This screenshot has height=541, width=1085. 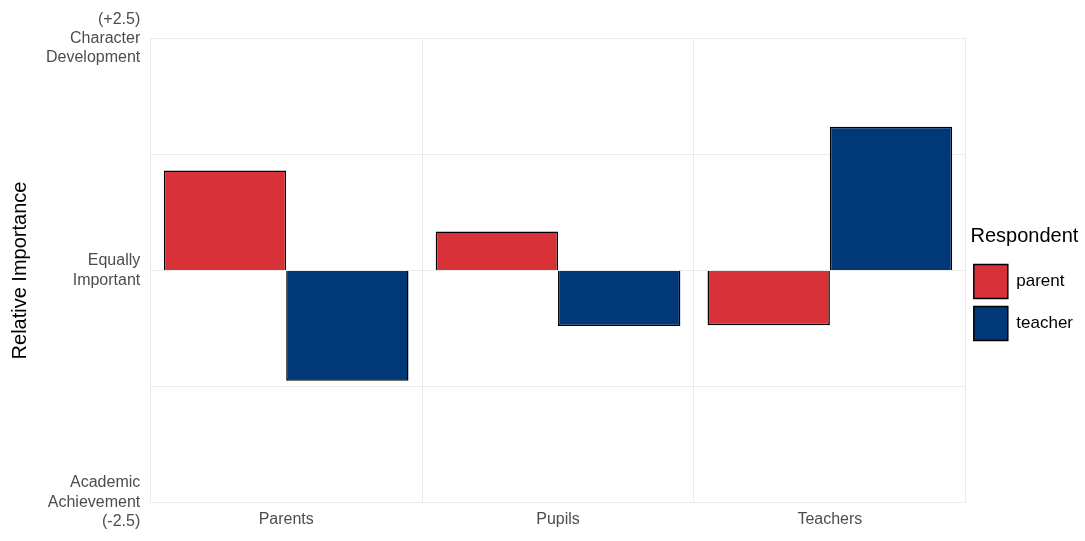 I want to click on legend-title: Respondent, so click(x=1024, y=235).